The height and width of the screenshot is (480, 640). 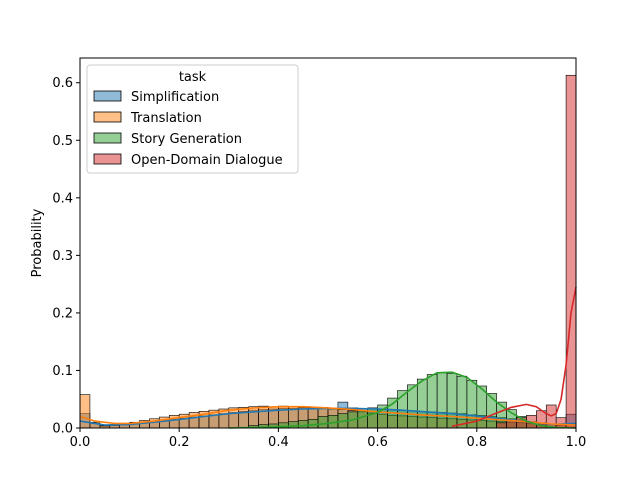 I want to click on x-tick-label: 0.6, so click(x=377, y=442).